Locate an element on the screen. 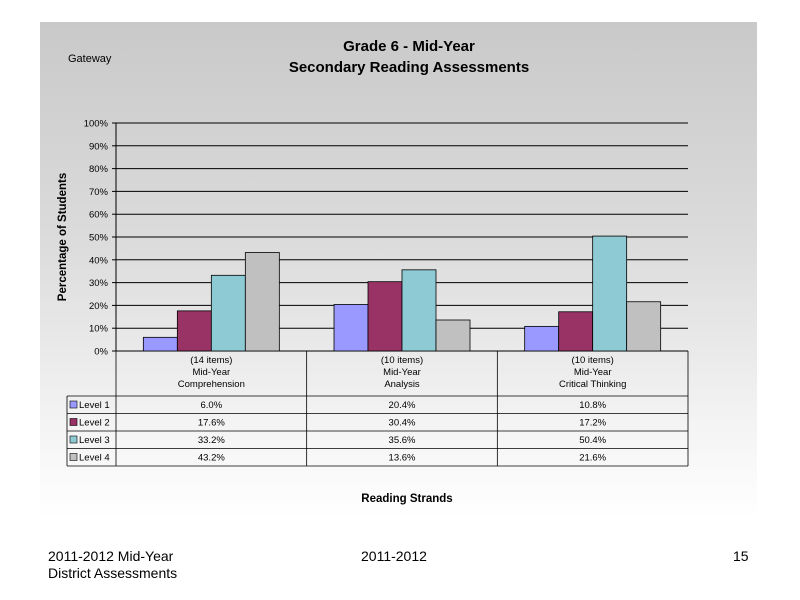  y-tick-label: 10% is located at coordinates (99, 329).